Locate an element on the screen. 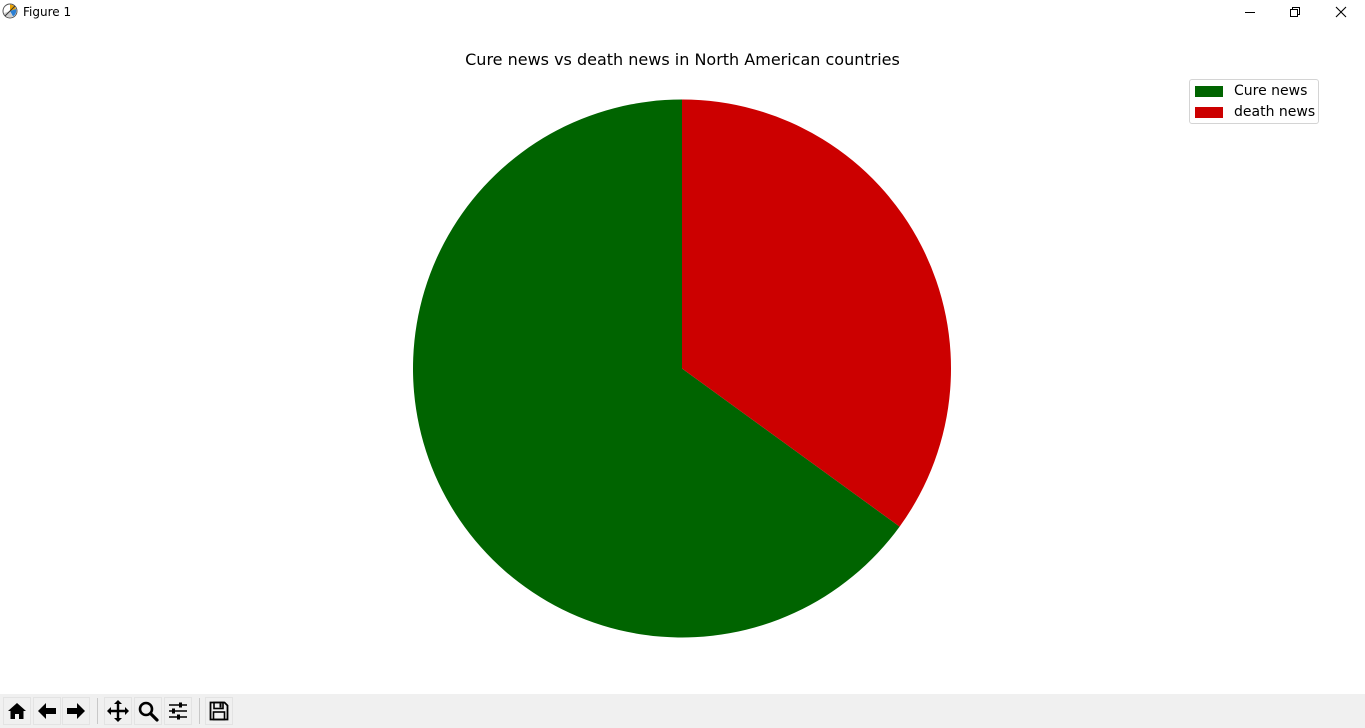 This screenshot has width=1365, height=728. close-button is located at coordinates (1341, 12).